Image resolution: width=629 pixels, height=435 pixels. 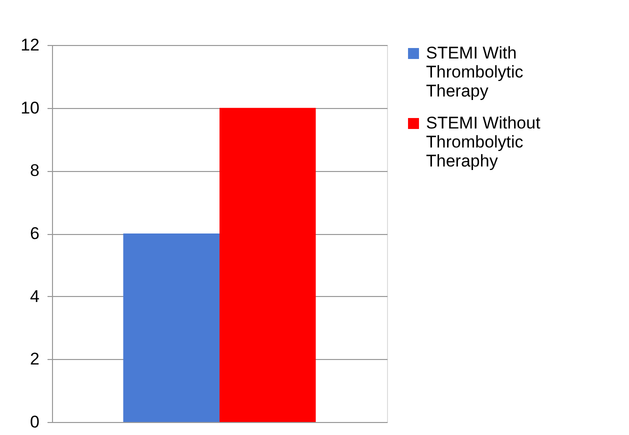 What do you see at coordinates (35, 233) in the screenshot?
I see `y-tick-label: 6` at bounding box center [35, 233].